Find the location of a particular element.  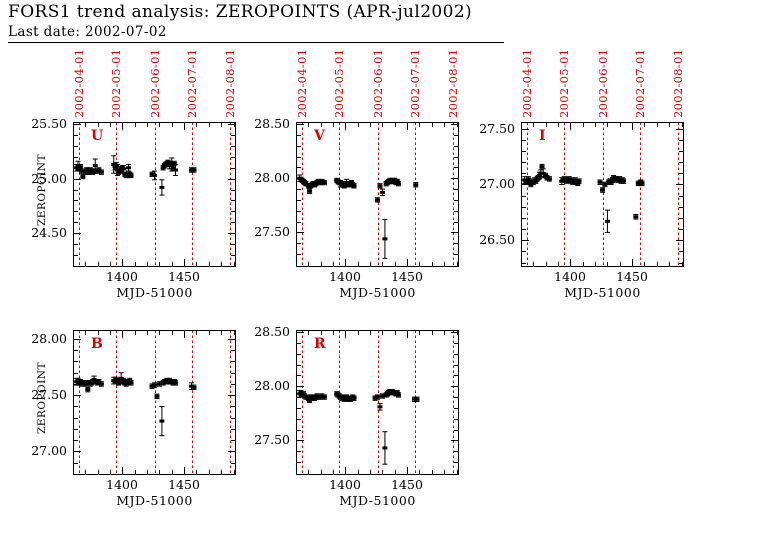

last-date-subtitle: Last date: 2002-07-02 is located at coordinates (256, 33).